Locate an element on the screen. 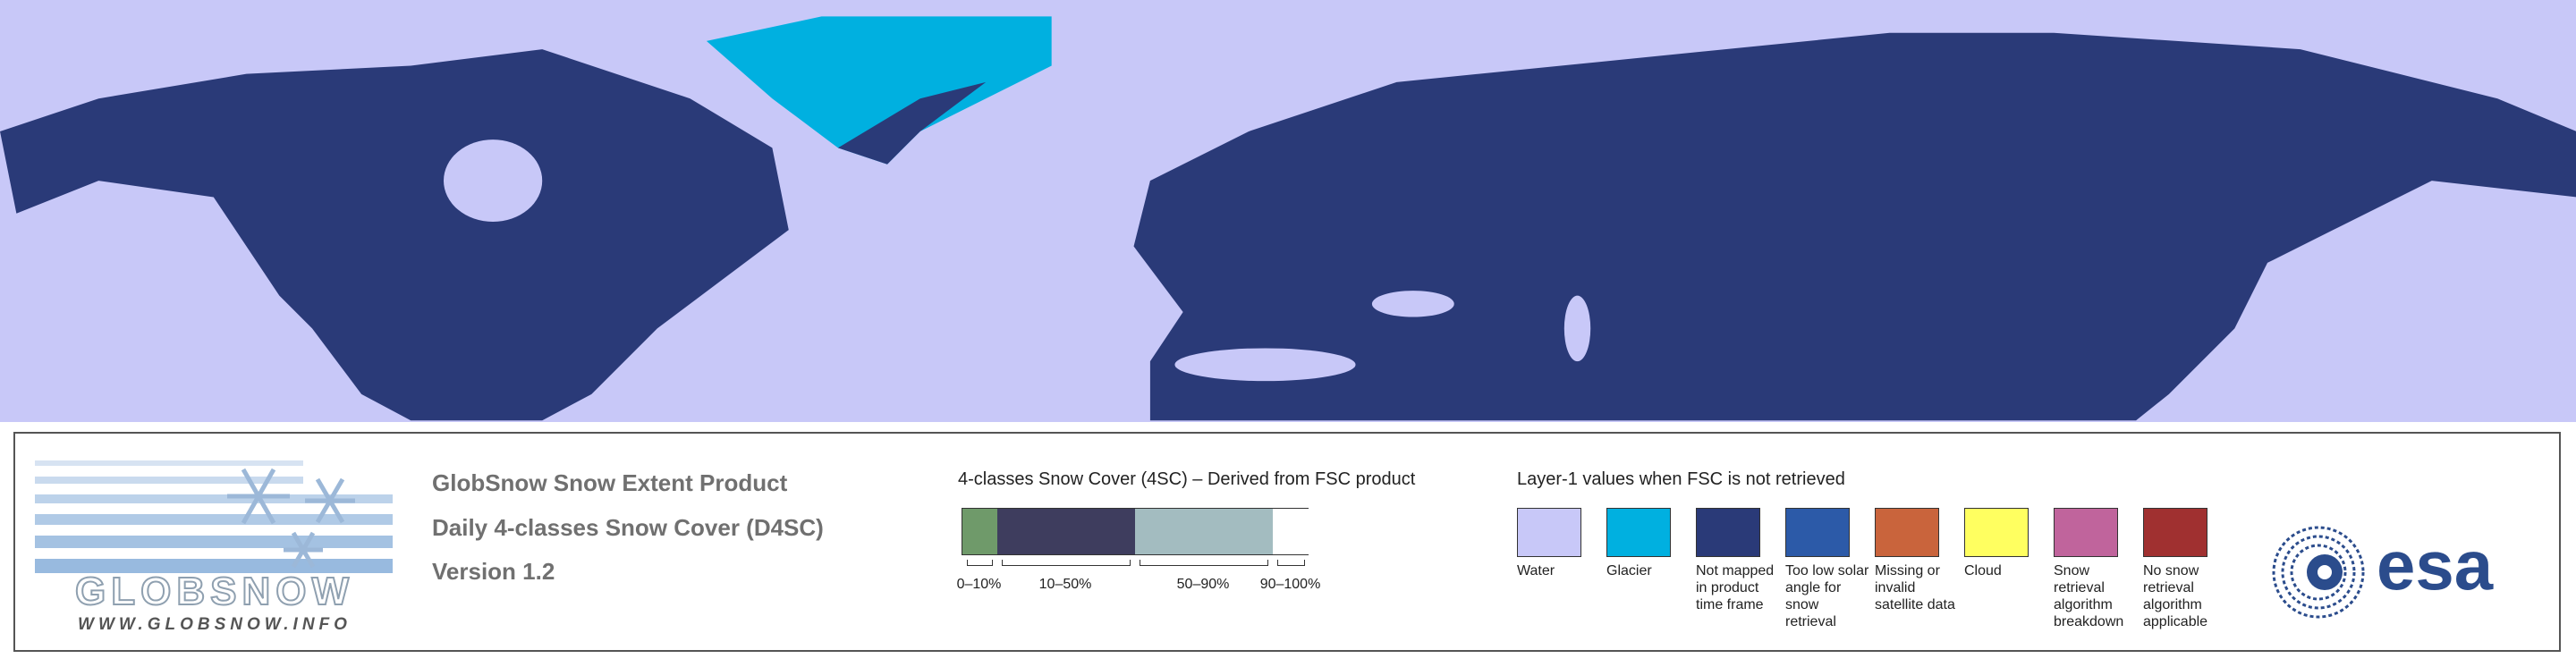 The height and width of the screenshot is (667, 2576). snow-cover-label: 50–90% is located at coordinates (1203, 584).